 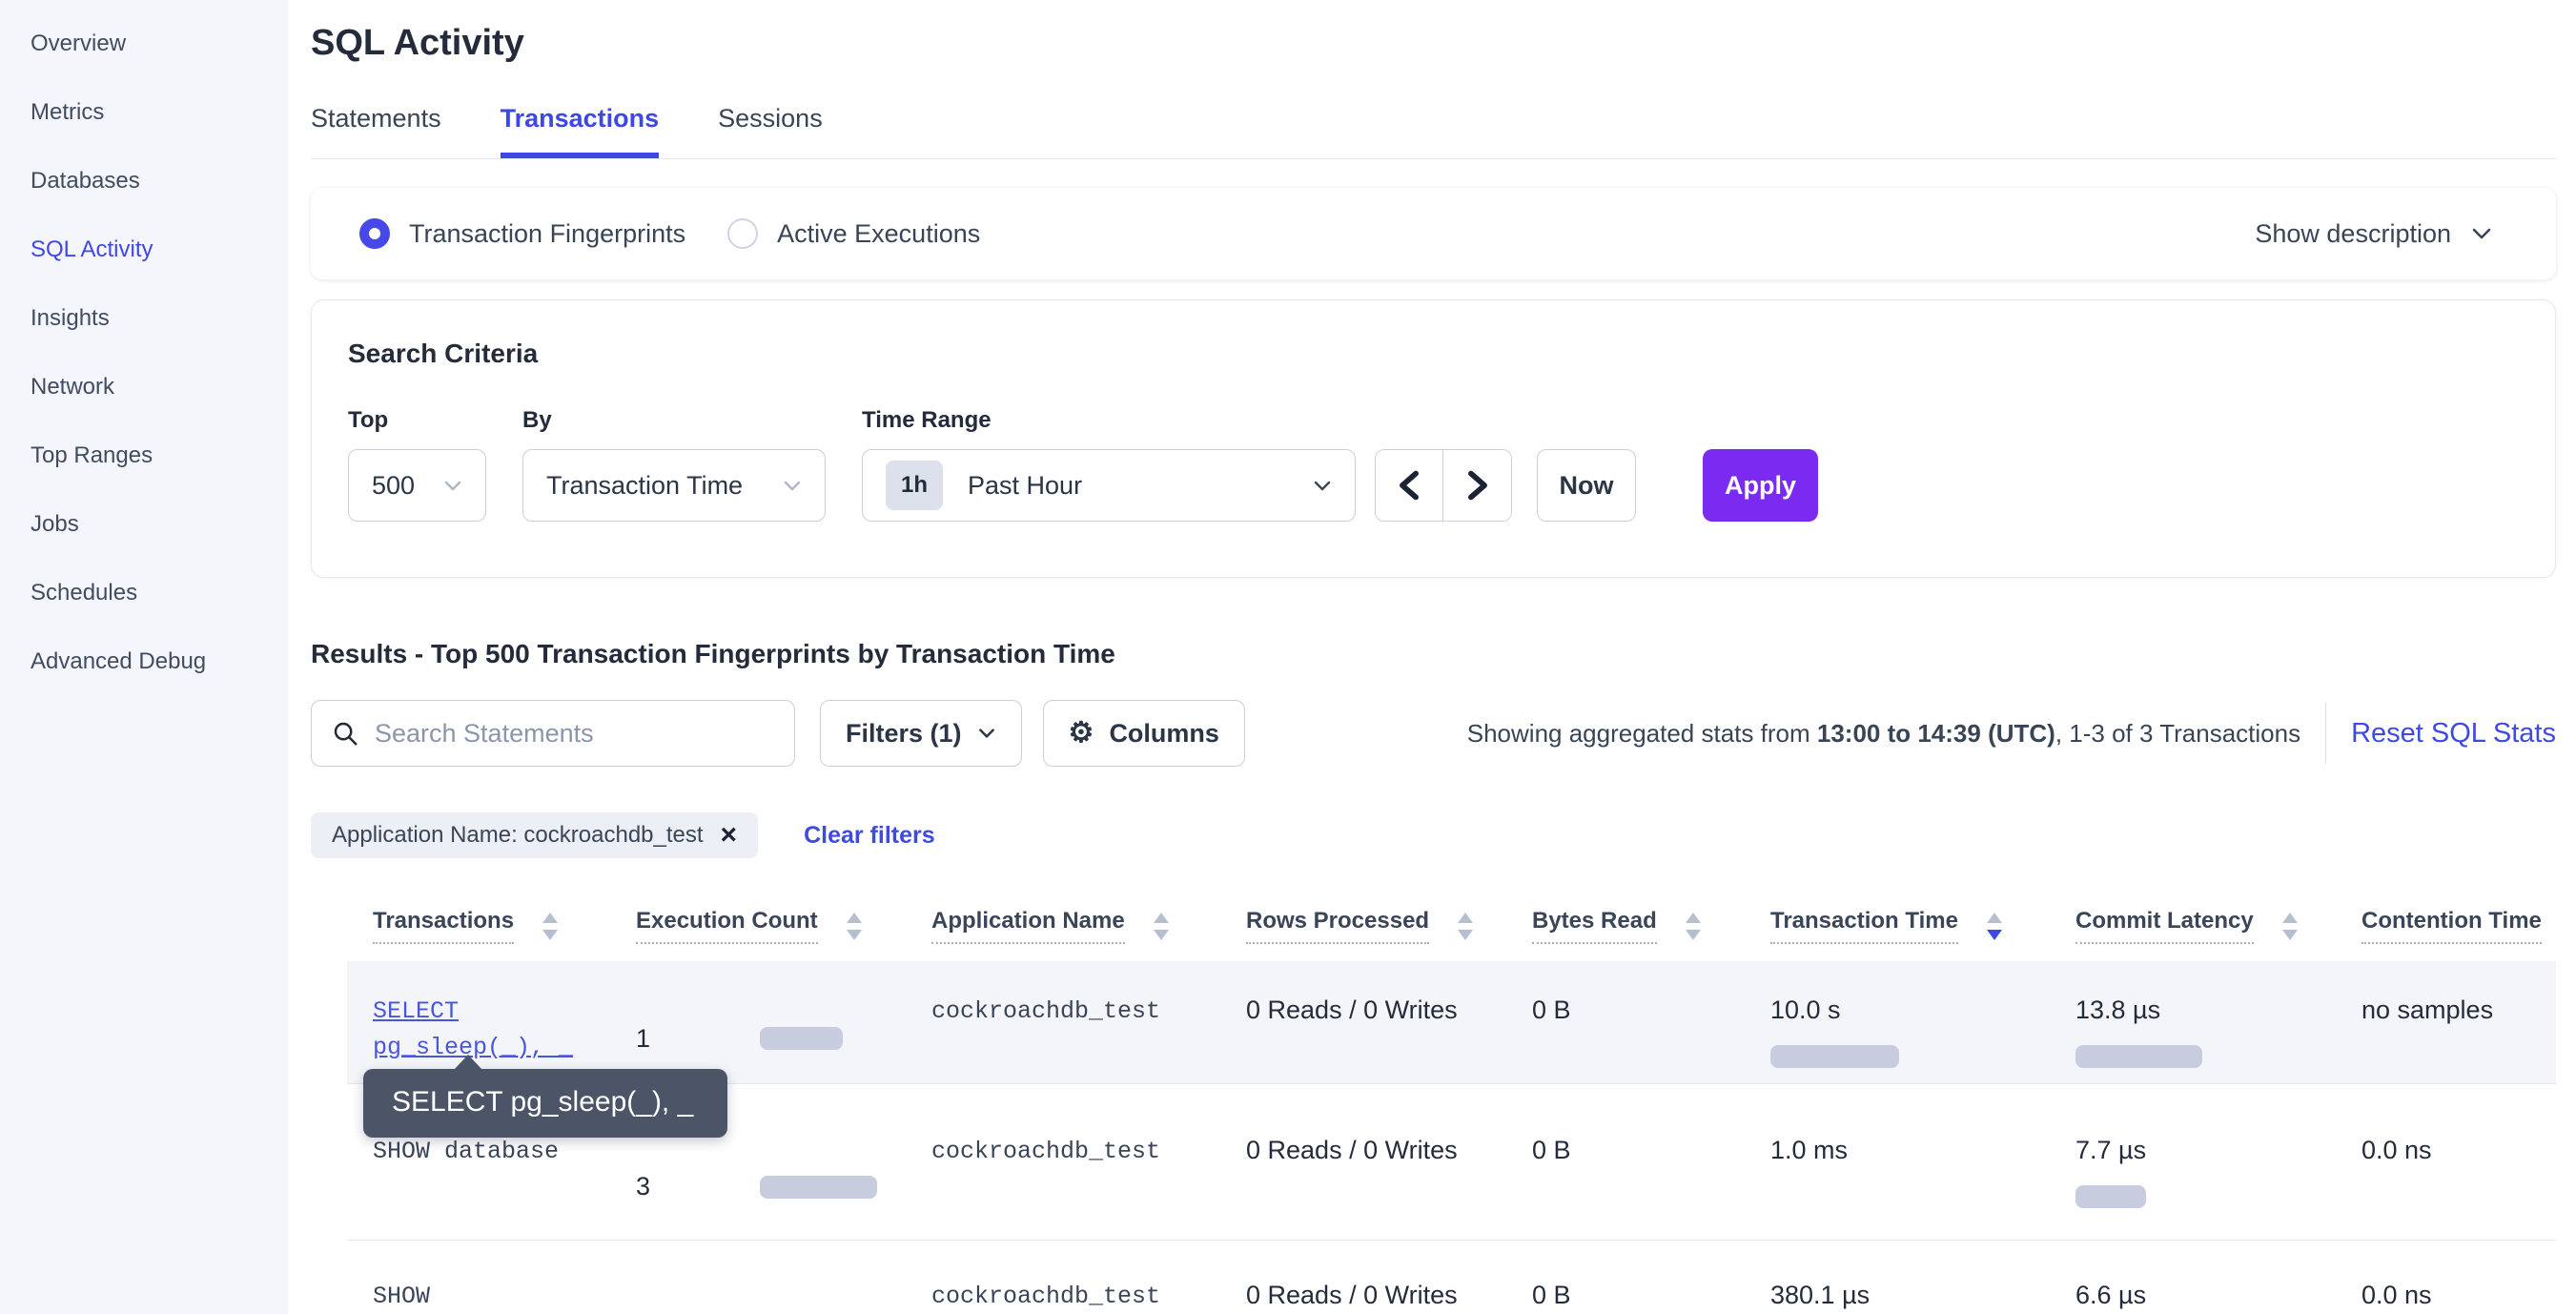 What do you see at coordinates (471, 1187) in the screenshot?
I see `transaction-cell: SHOW database` at bounding box center [471, 1187].